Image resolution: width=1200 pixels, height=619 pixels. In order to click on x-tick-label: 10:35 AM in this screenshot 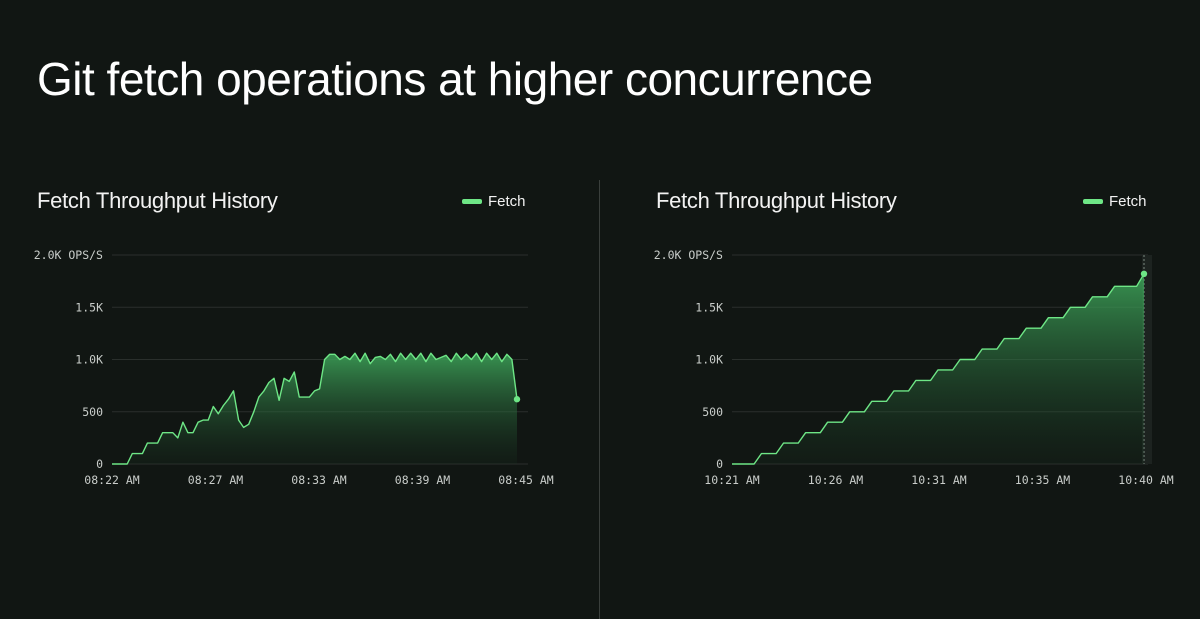, I will do `click(1042, 480)`.